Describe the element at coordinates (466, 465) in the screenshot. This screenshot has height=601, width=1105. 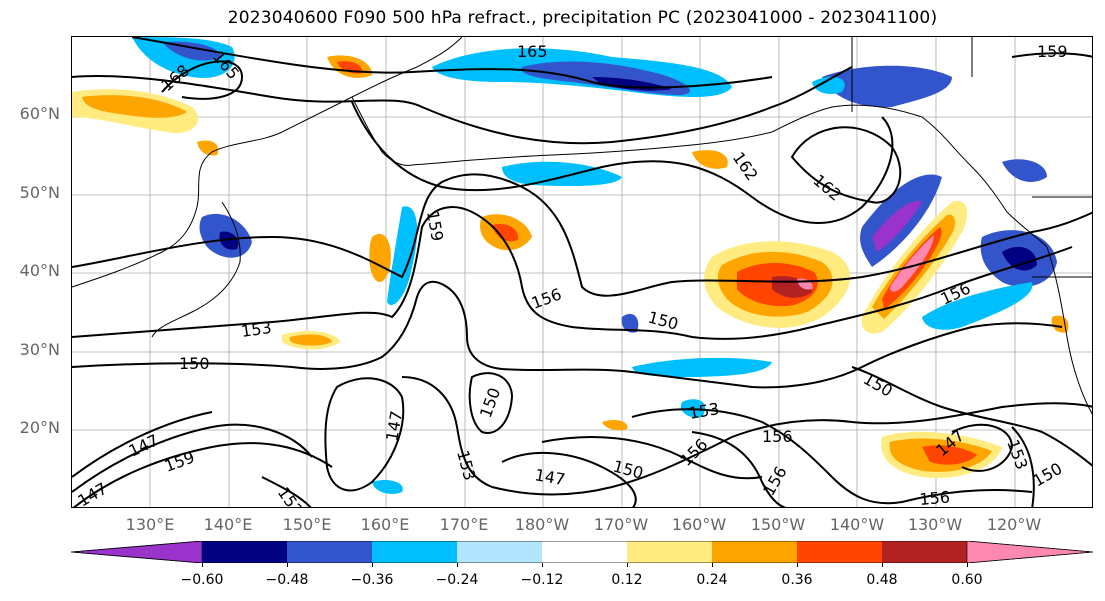
I see `contour-label-153-sc: 153` at that location.